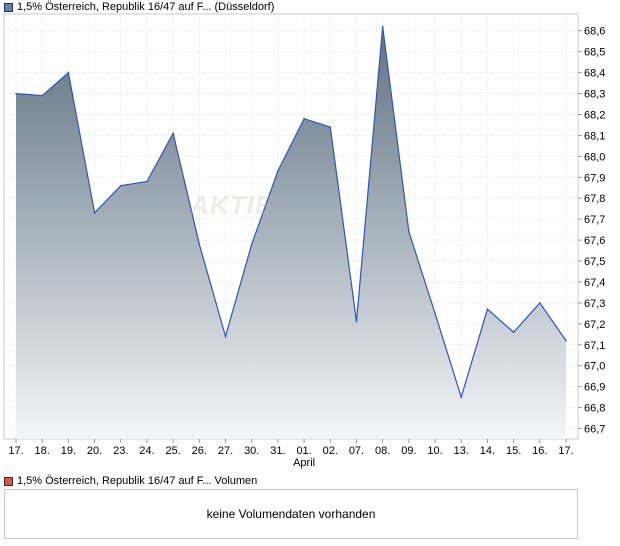 This screenshot has width=620, height=546. I want to click on x-tick-label: 19., so click(68, 451).